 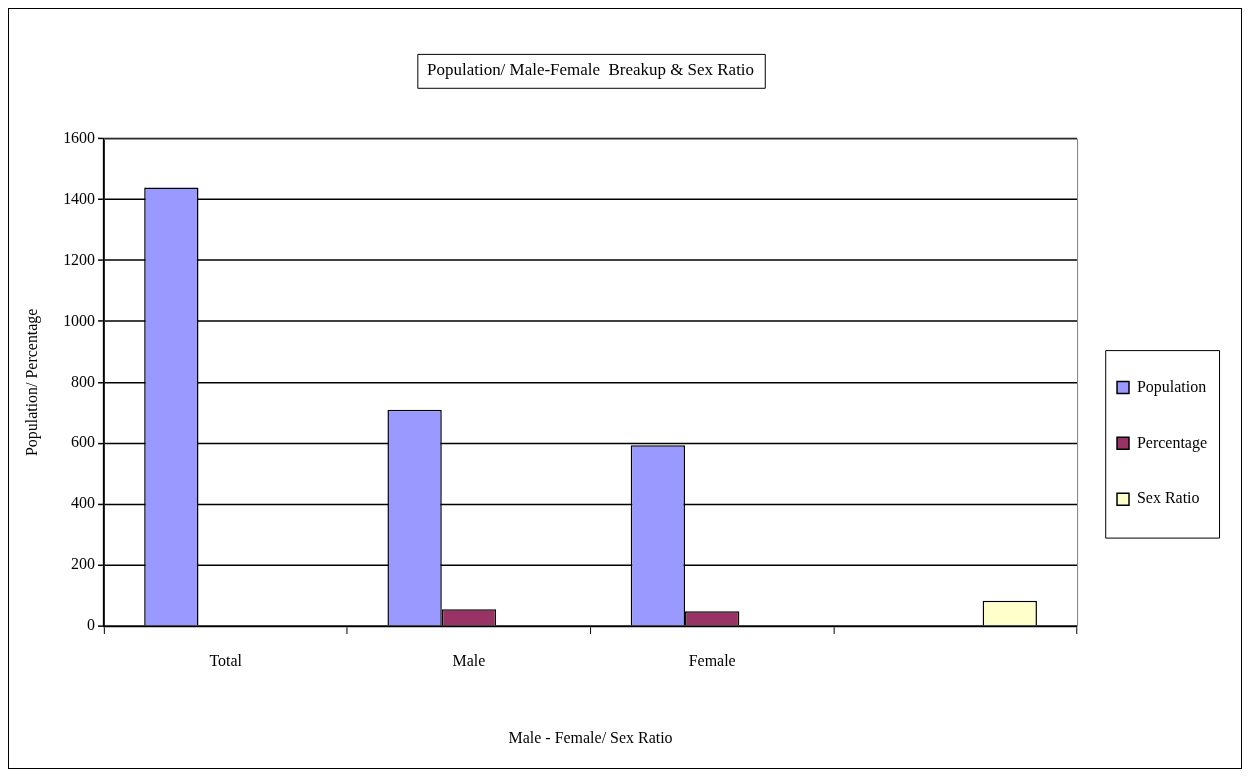 What do you see at coordinates (83, 381) in the screenshot?
I see `y-tick-label: 800` at bounding box center [83, 381].